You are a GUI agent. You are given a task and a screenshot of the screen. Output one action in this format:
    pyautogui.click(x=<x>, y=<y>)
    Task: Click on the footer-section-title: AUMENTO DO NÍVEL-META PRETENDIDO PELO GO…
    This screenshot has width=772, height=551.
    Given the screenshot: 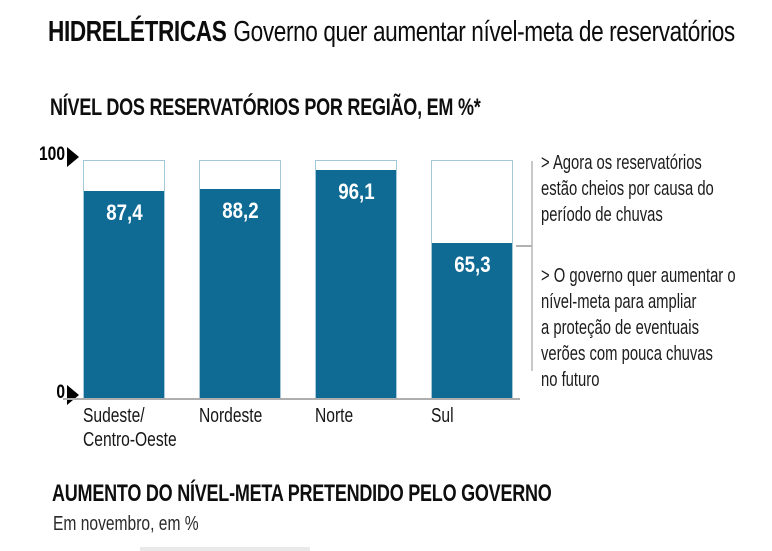 What is the action you would take?
    pyautogui.click(x=302, y=493)
    